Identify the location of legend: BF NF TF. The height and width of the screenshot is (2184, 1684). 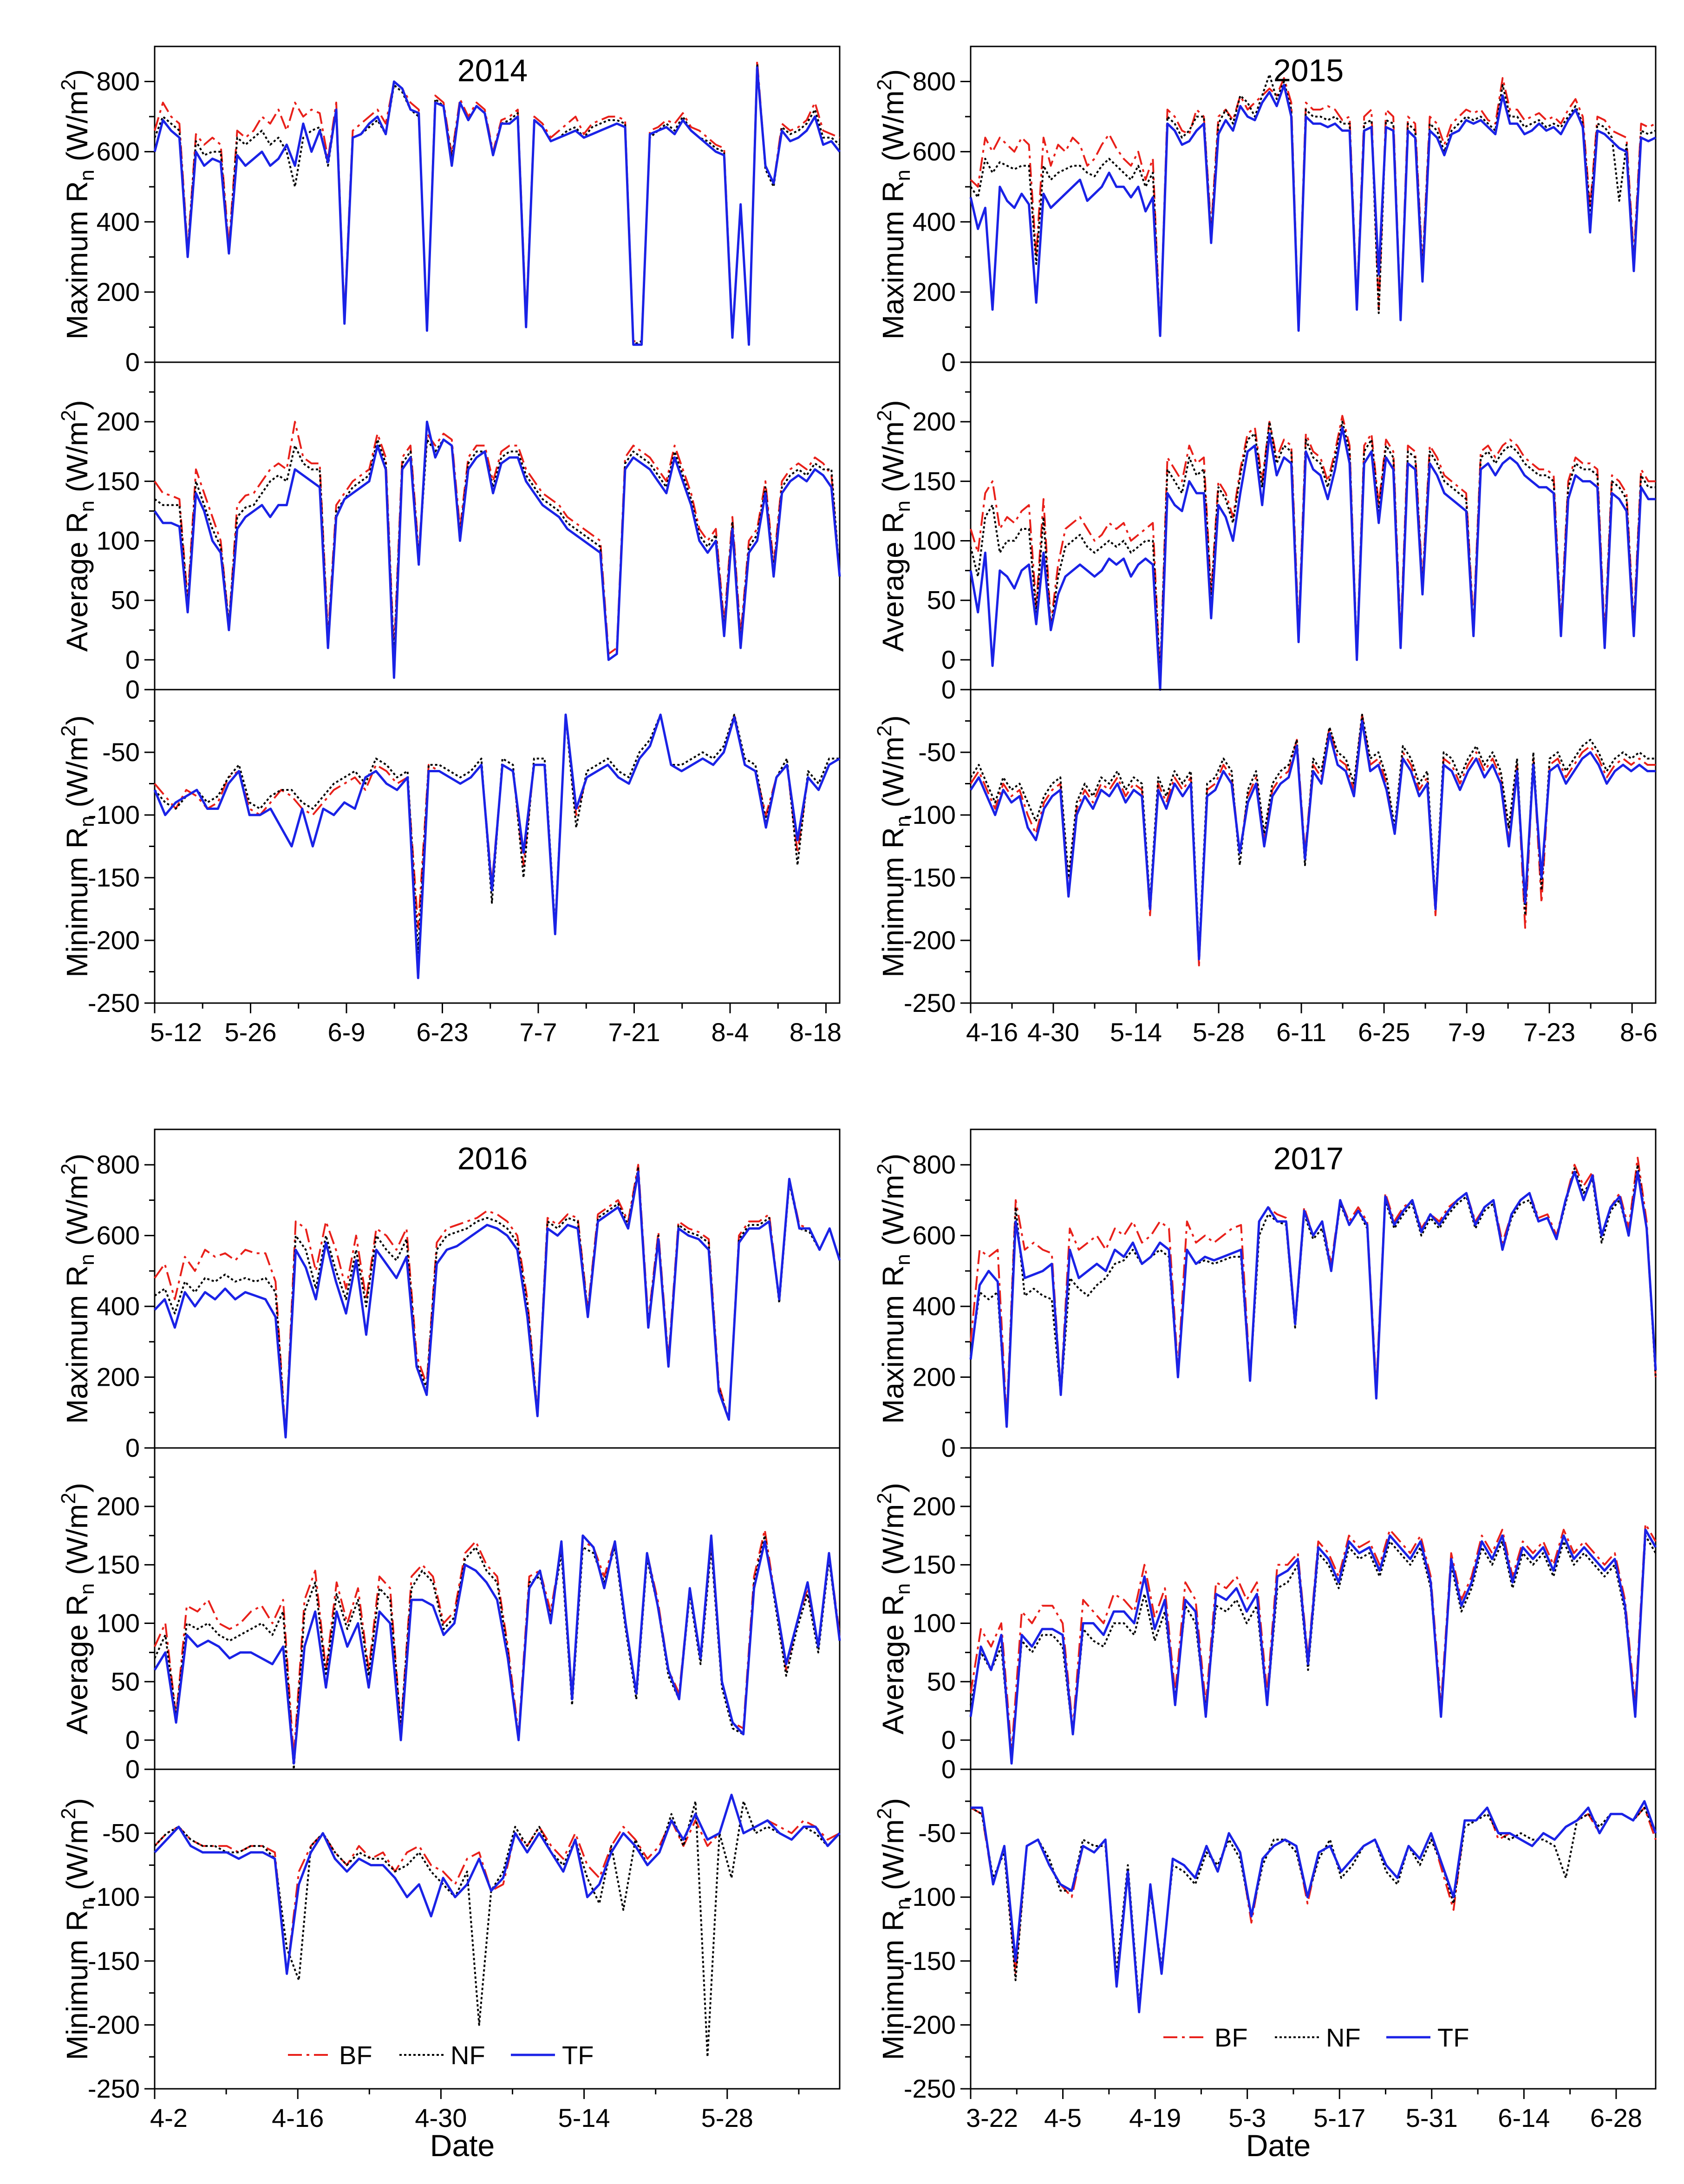
(441, 2055).